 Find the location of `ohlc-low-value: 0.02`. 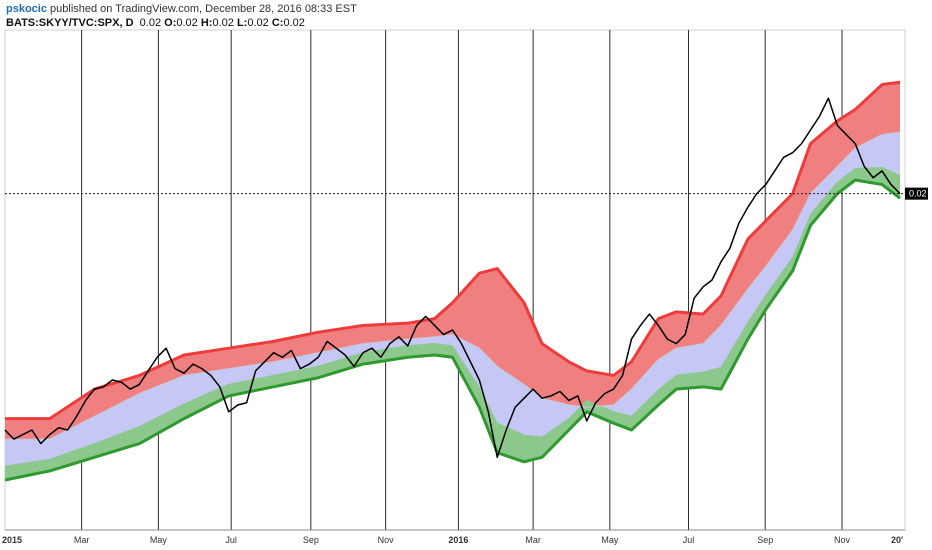

ohlc-low-value: 0.02 is located at coordinates (258, 23).